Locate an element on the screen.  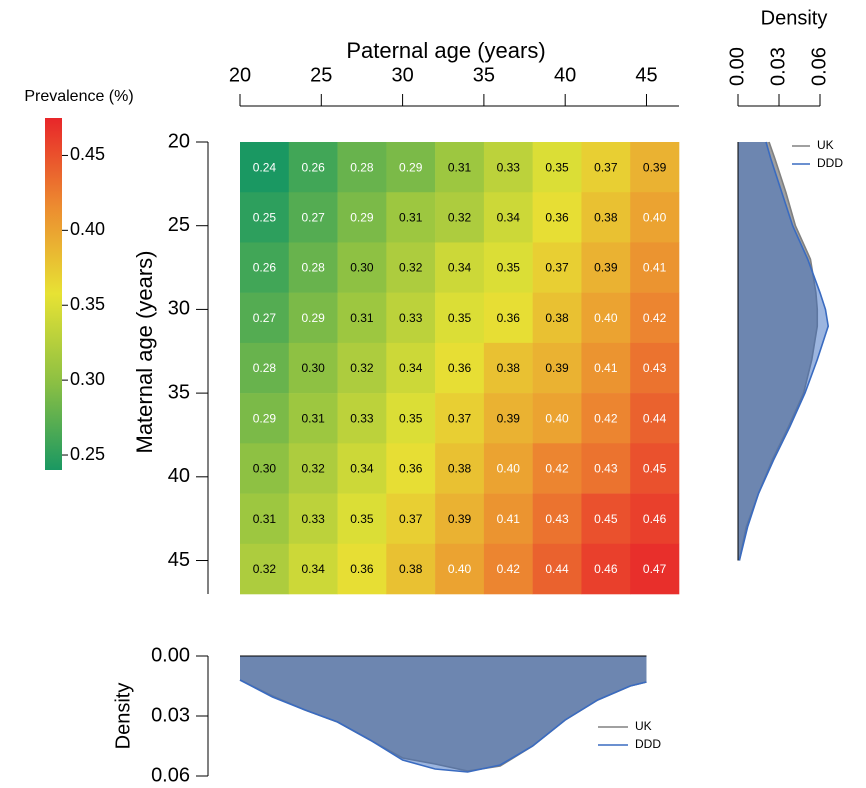
cell-label: 0.30 is located at coordinates (265, 469).